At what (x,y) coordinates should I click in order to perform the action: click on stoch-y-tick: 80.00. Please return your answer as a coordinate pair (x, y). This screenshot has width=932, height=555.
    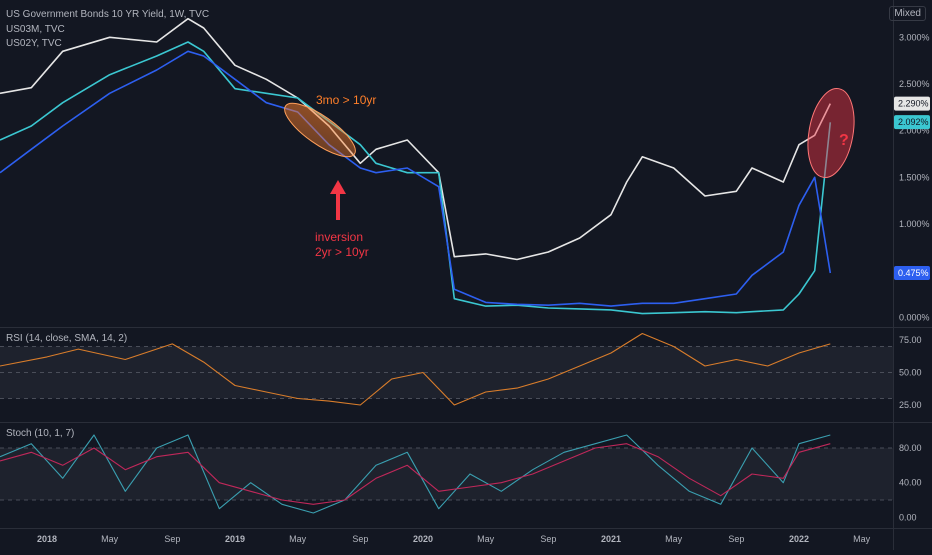
    Looking at the image, I should click on (910, 448).